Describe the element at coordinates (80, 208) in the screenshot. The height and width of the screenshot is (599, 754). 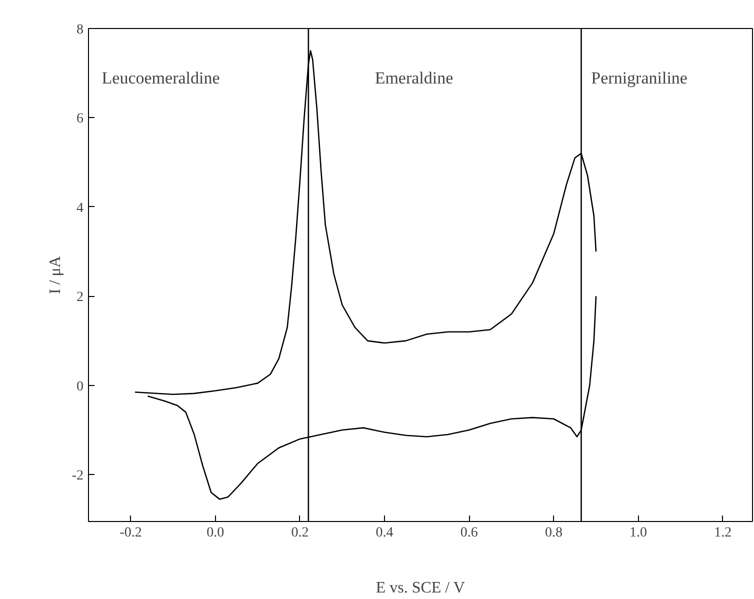
I see `y-tick-label: 4` at that location.